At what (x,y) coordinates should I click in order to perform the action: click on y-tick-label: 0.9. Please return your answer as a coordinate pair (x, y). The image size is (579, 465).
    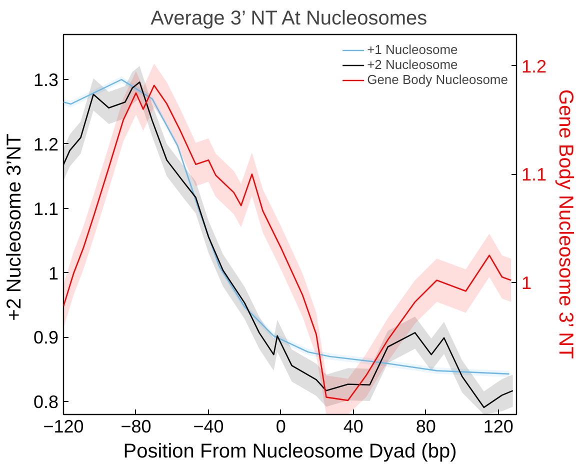
    Looking at the image, I should click on (46, 338).